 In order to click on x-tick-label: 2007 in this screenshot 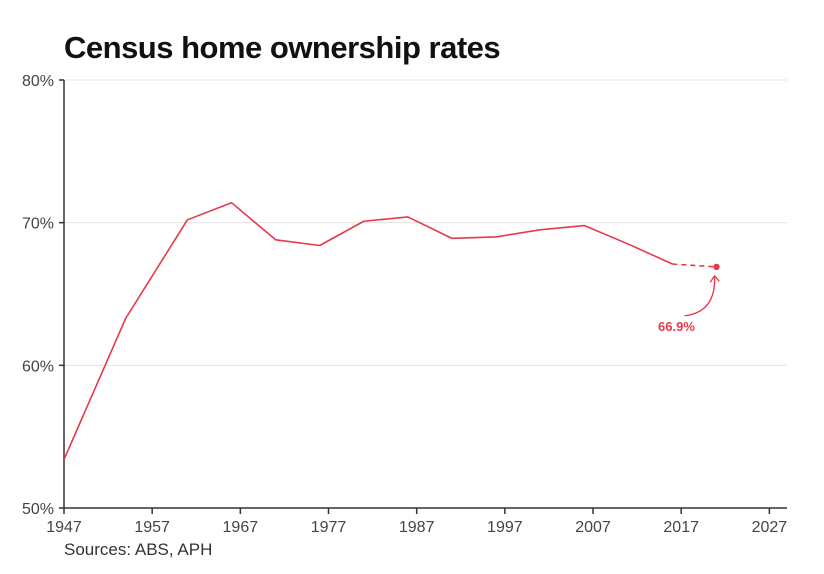, I will do `click(593, 527)`.